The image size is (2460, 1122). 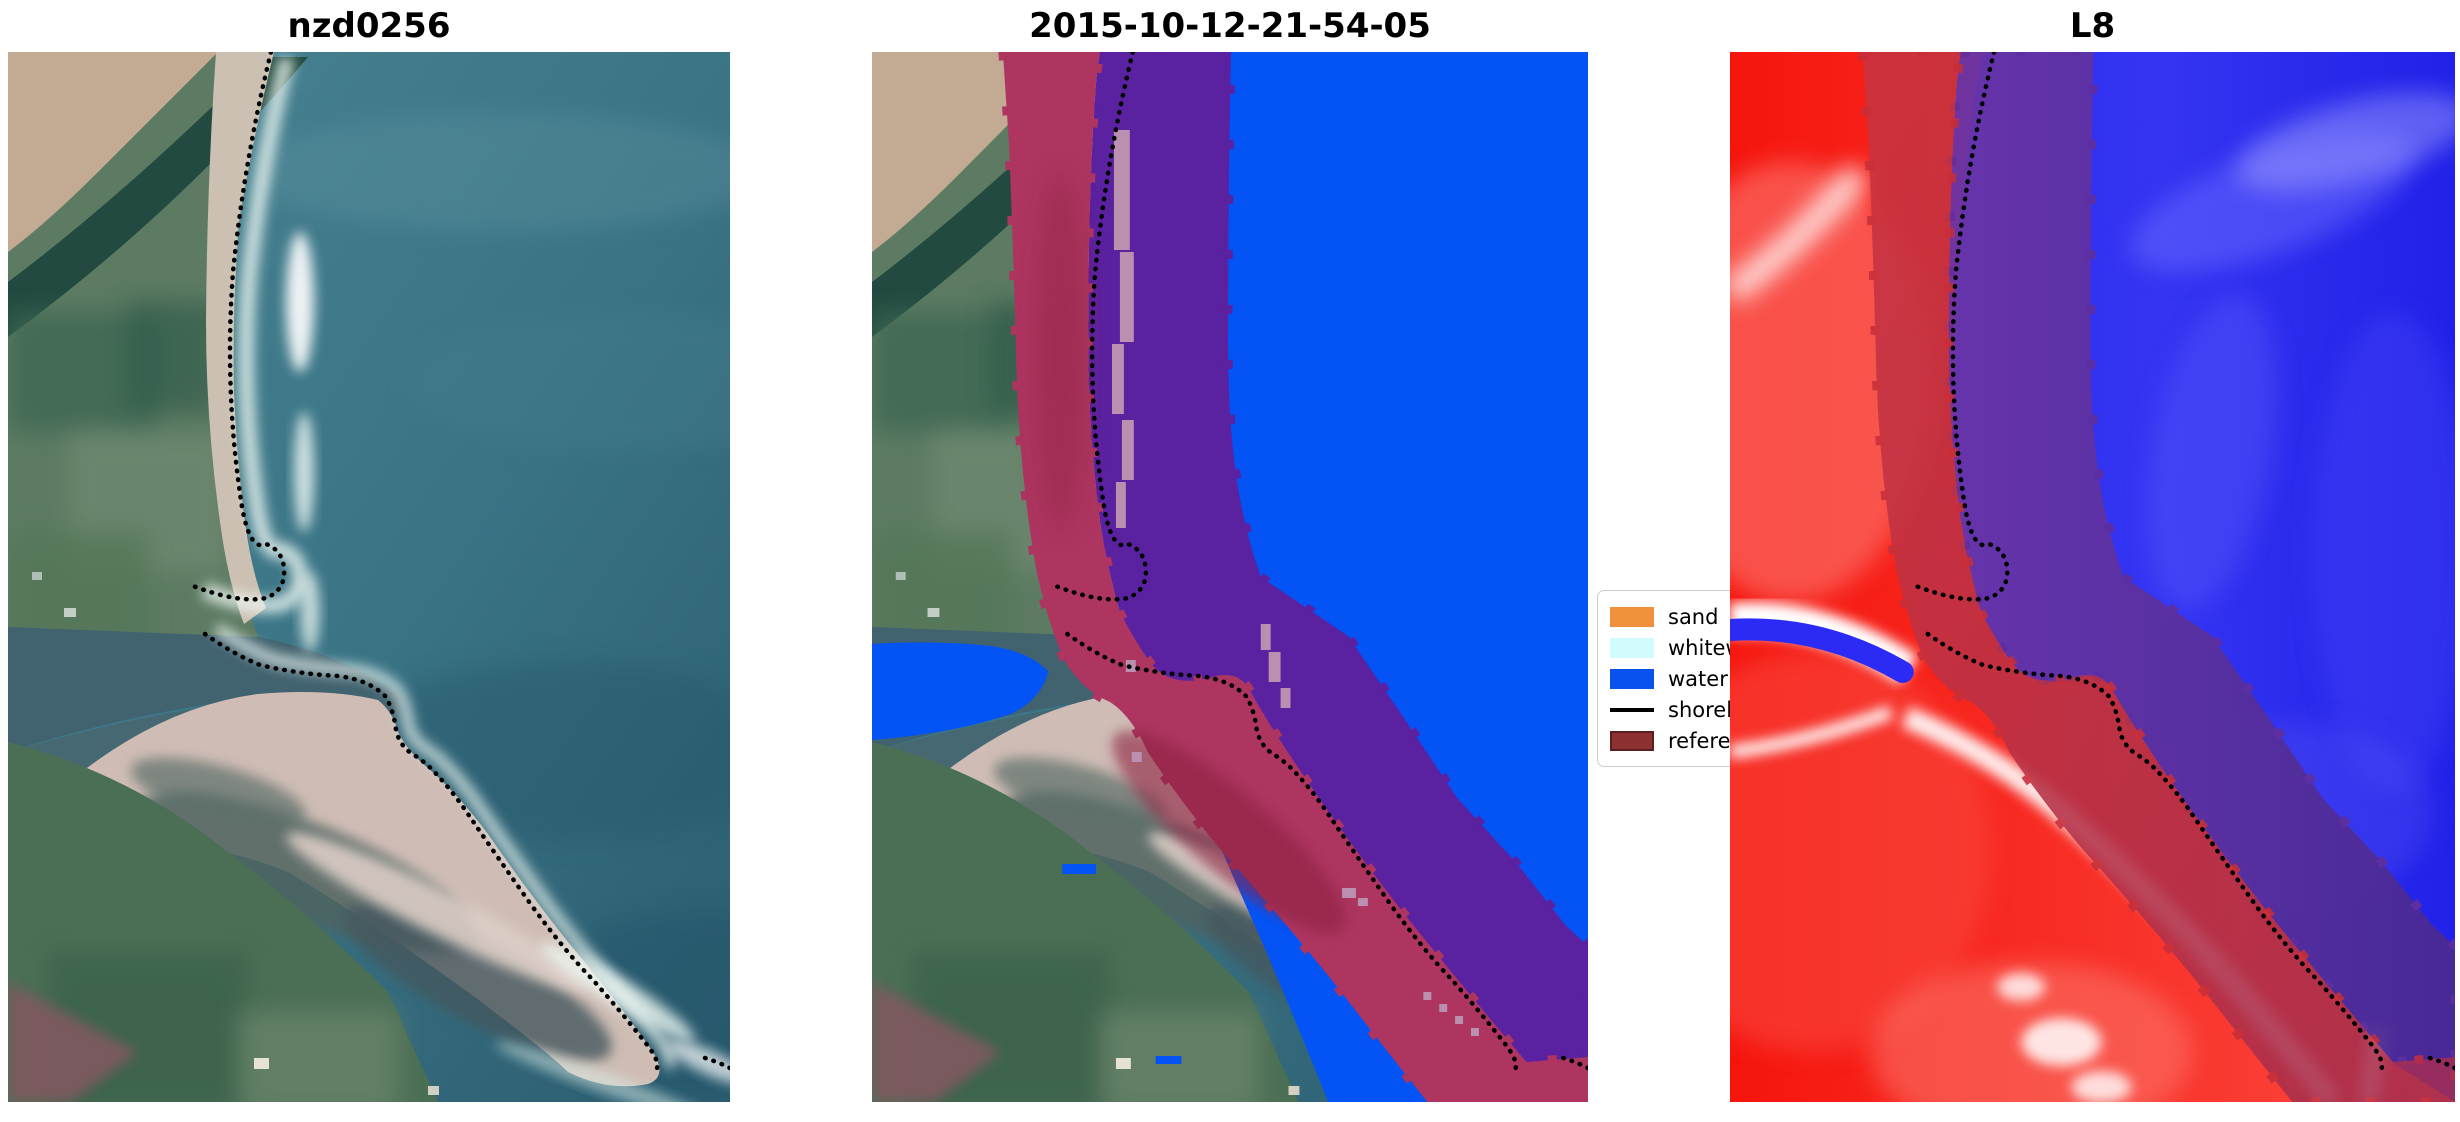 What do you see at coordinates (1698, 678) in the screenshot?
I see `legend-label: water` at bounding box center [1698, 678].